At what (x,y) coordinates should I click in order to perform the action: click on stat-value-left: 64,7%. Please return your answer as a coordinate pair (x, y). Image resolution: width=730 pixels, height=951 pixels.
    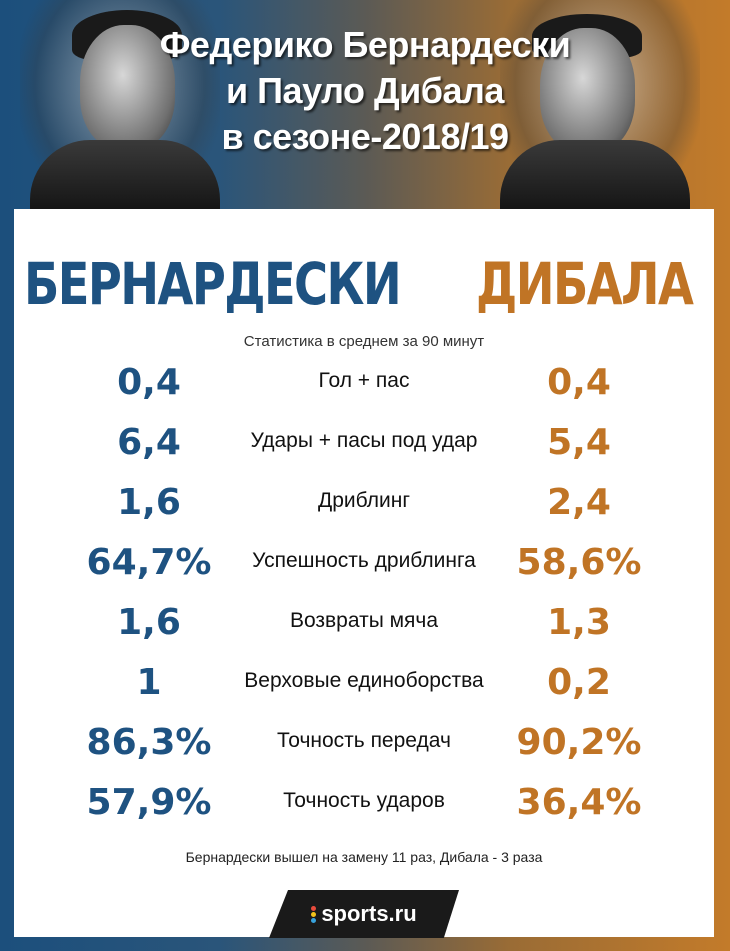
    Looking at the image, I should click on (149, 562).